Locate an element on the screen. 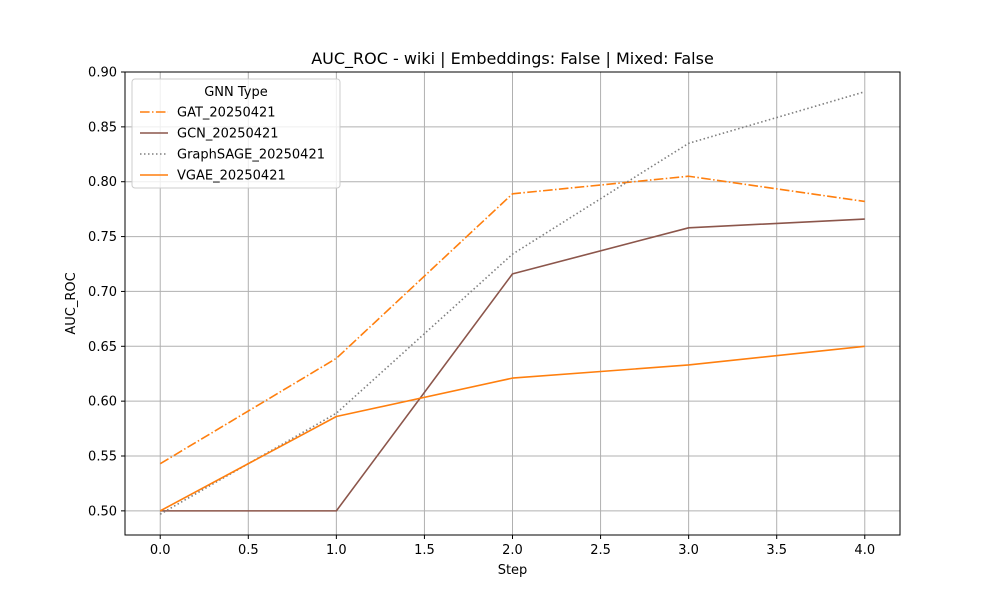 This screenshot has width=1000, height=600. y-tick-label: 0.75 is located at coordinates (102, 237).